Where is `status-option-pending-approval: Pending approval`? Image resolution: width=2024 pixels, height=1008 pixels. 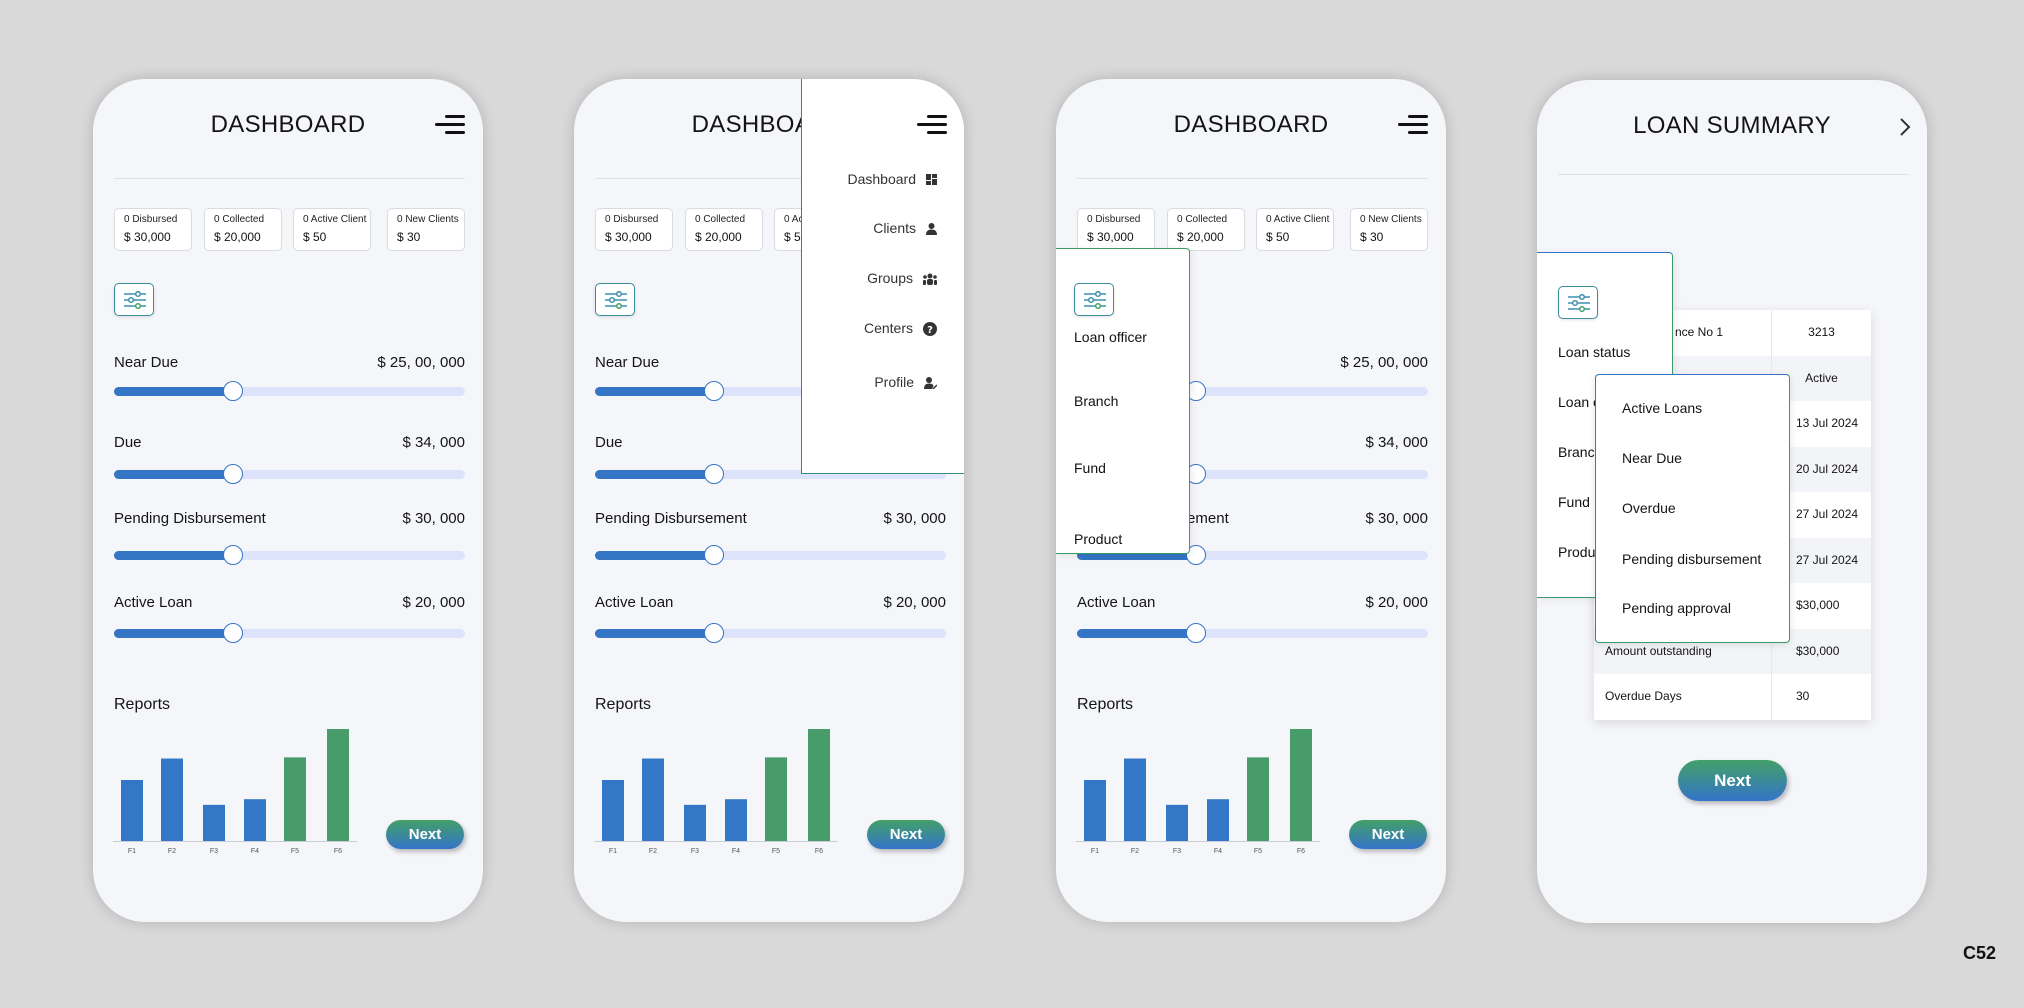
status-option-pending-approval: Pending approval is located at coordinates (1676, 608).